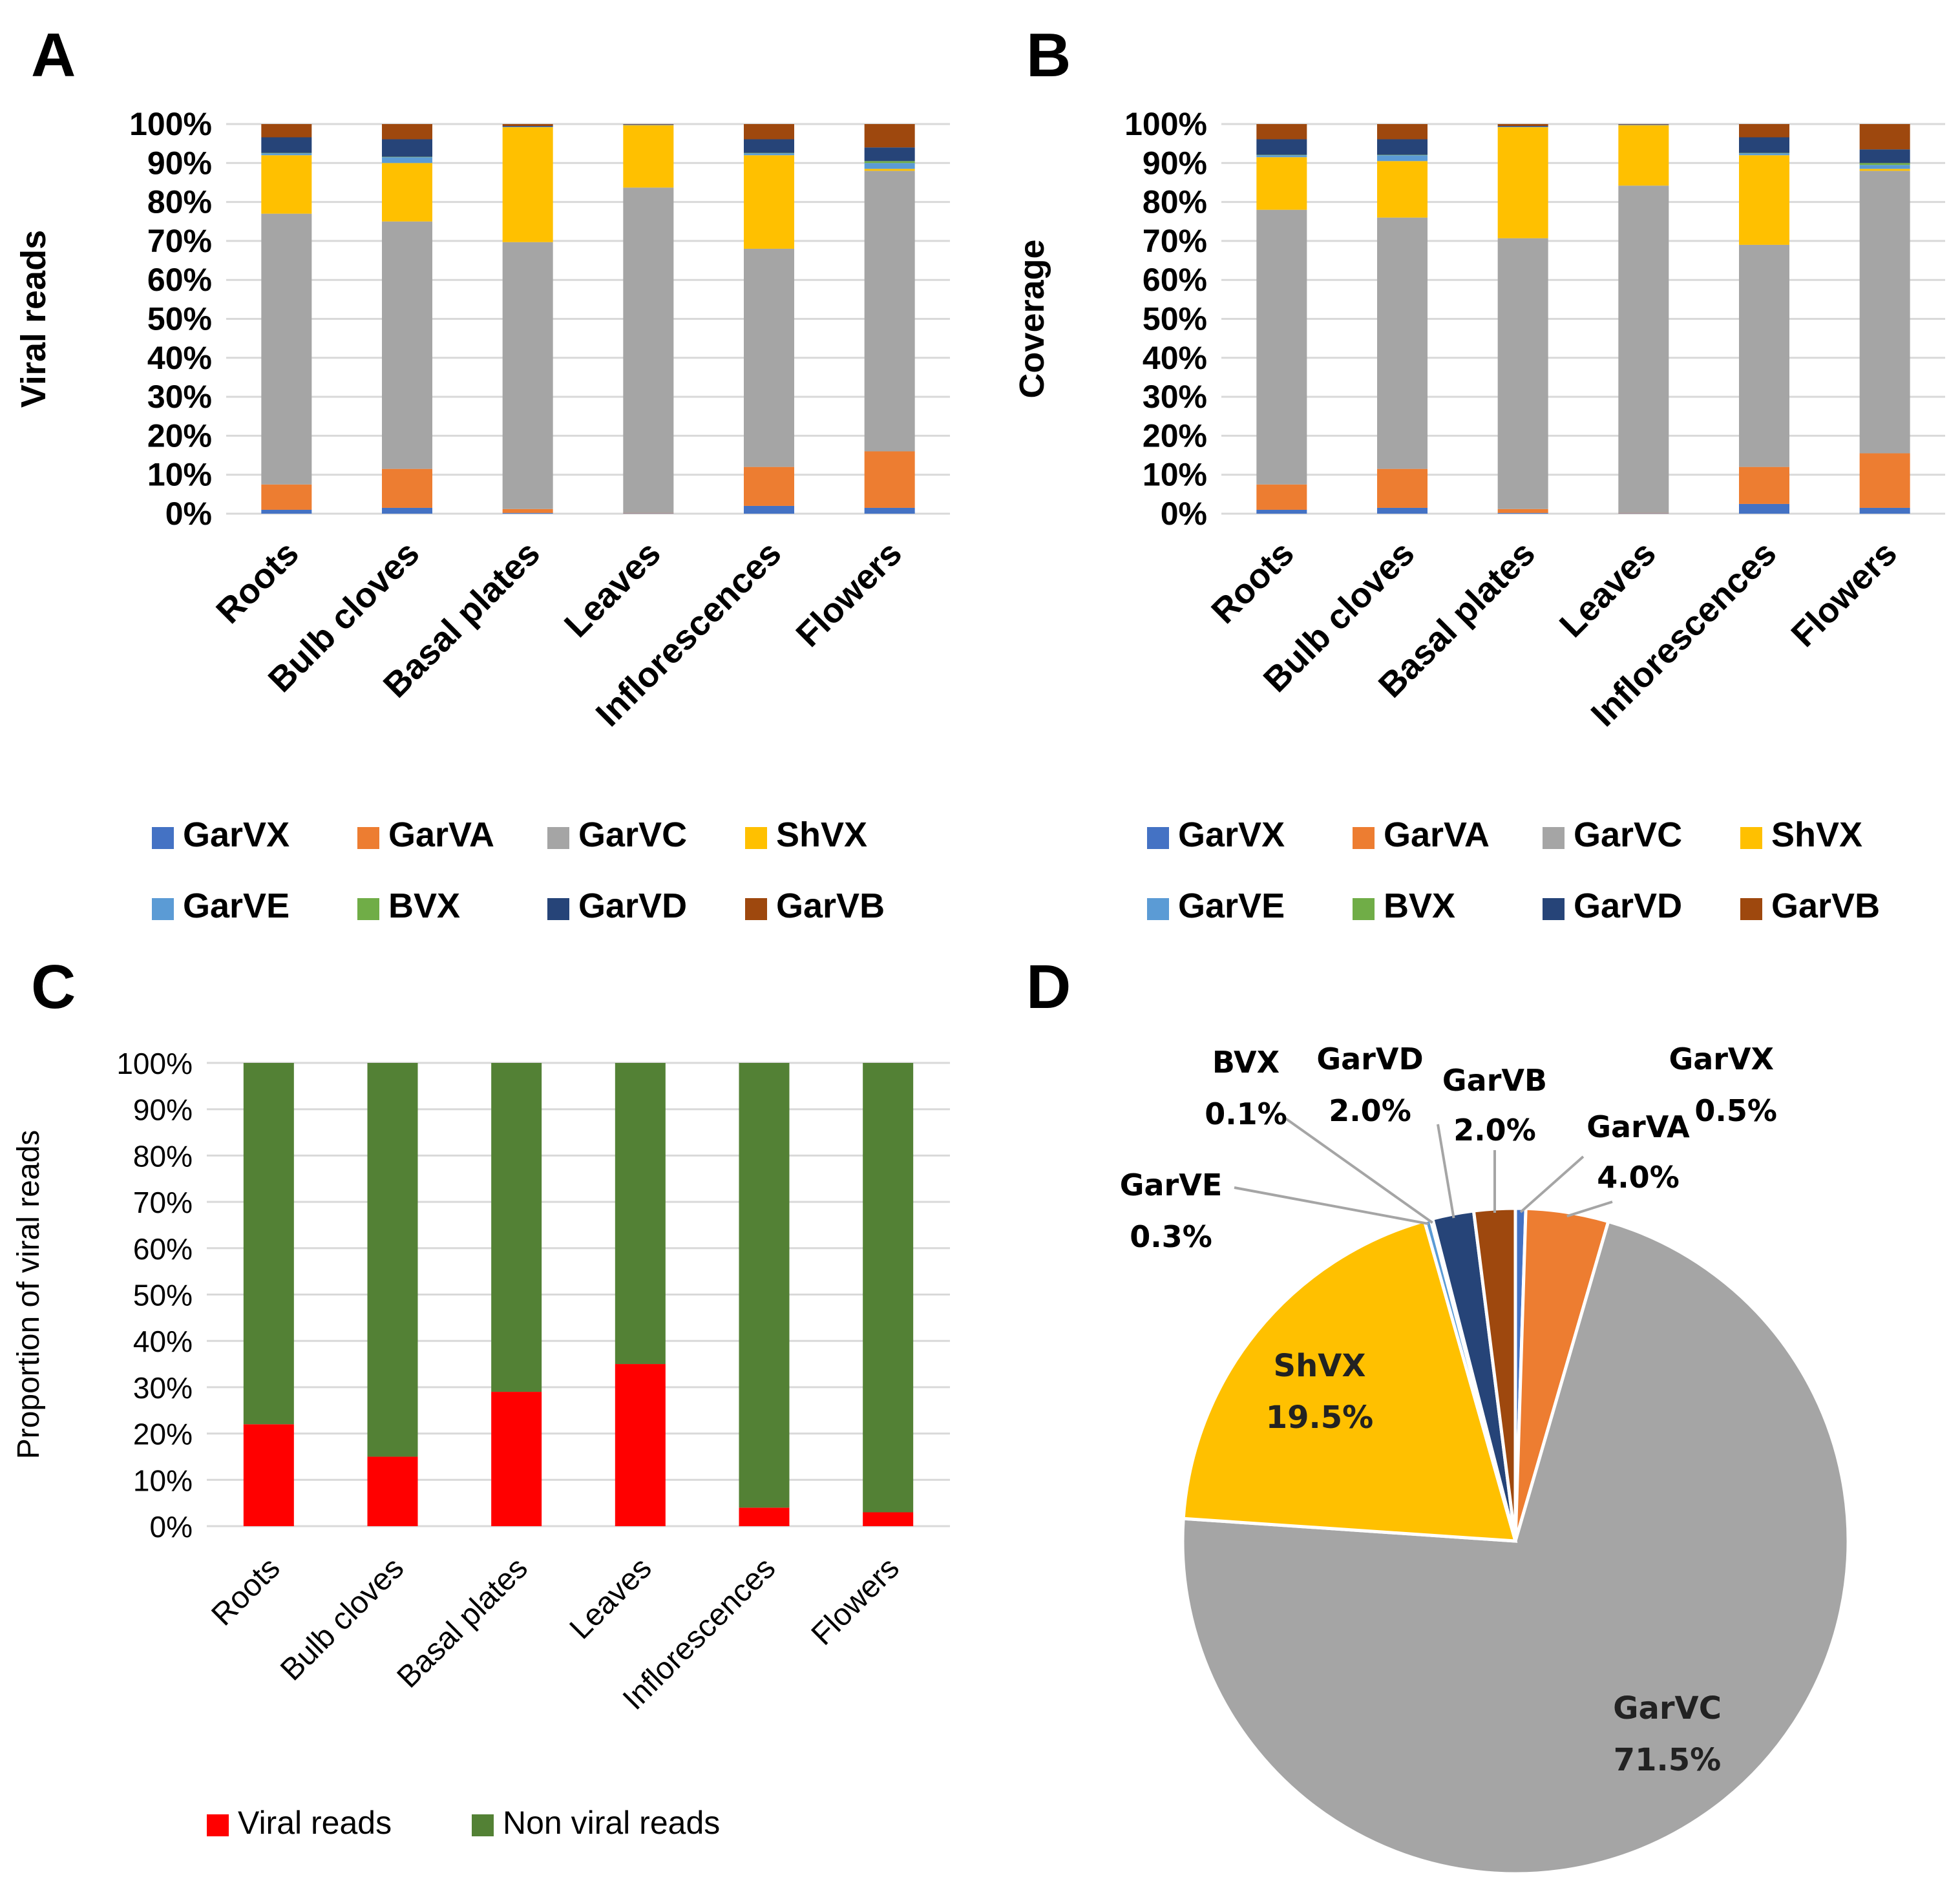  Describe the element at coordinates (1320, 1418) in the screenshot. I see `pie-slice-value: 19.5%` at that location.